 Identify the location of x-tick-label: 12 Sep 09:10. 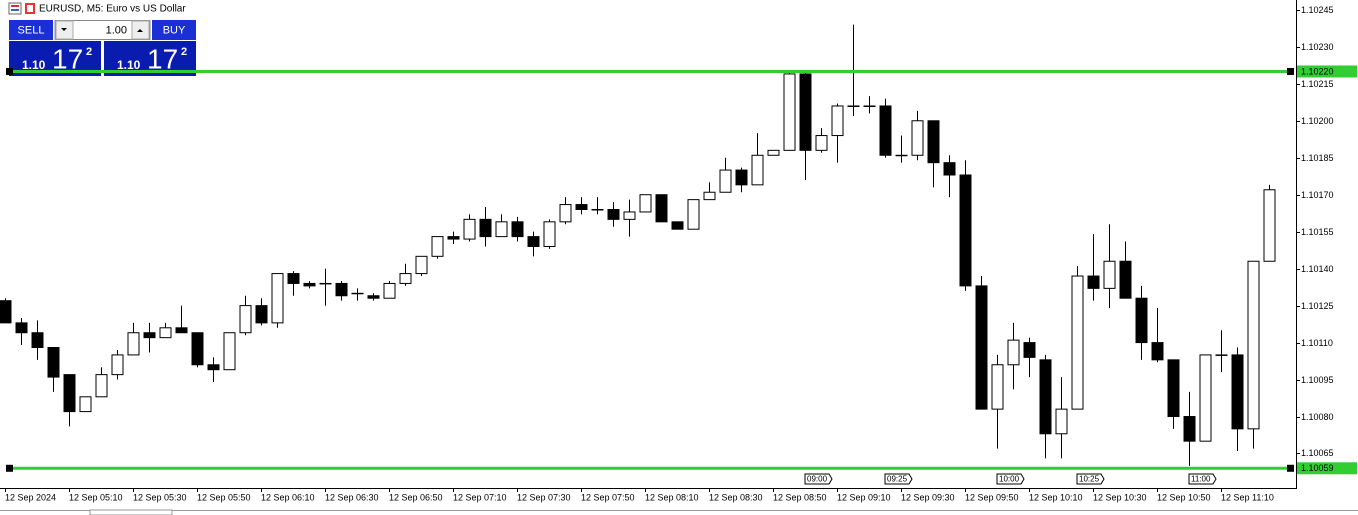
(864, 497).